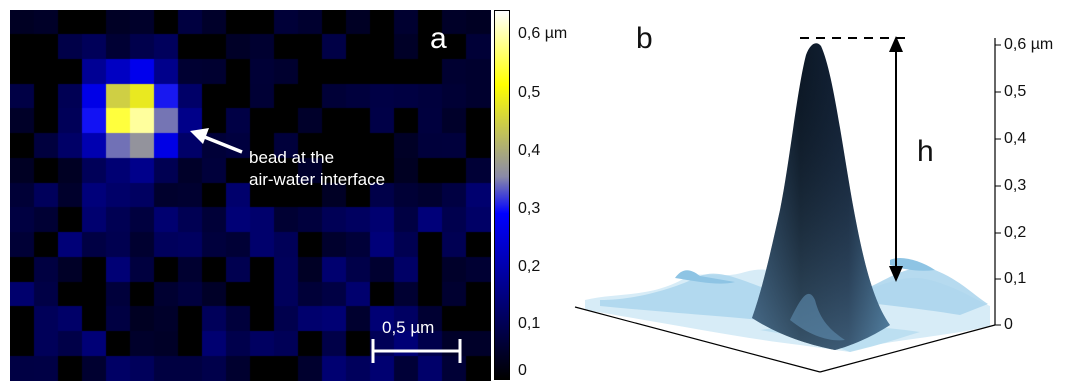 The width and height of the screenshot is (1088, 381). I want to click on bead-annotation-line1: bead at the, so click(292, 157).